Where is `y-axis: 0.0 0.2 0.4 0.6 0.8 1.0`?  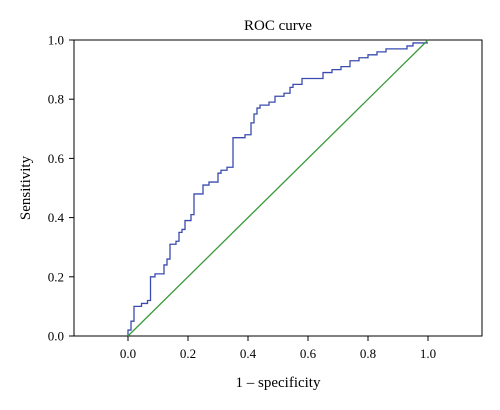 y-axis: 0.0 0.2 0.4 0.6 0.8 1.0 is located at coordinates (61, 188).